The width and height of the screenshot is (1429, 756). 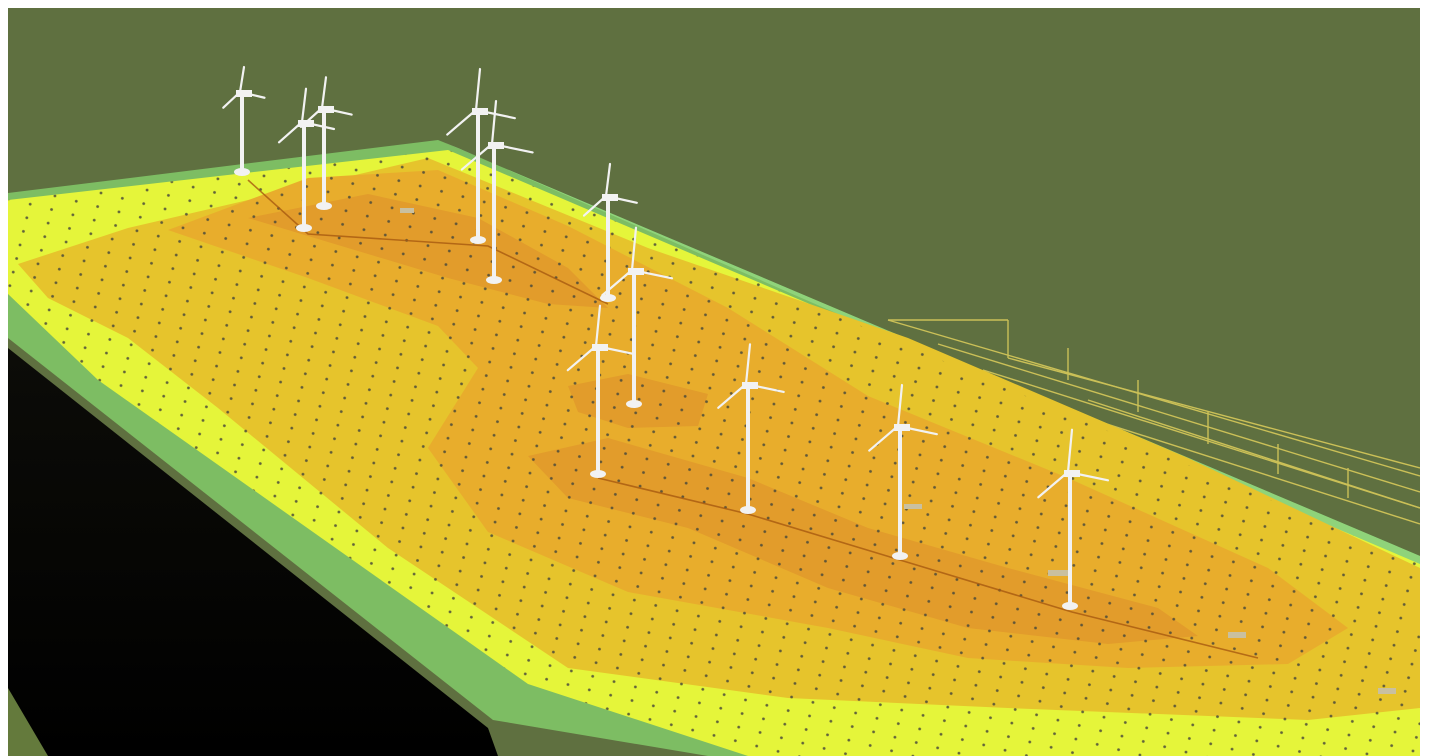 I want to click on lower-left-green, so click(x=28, y=722).